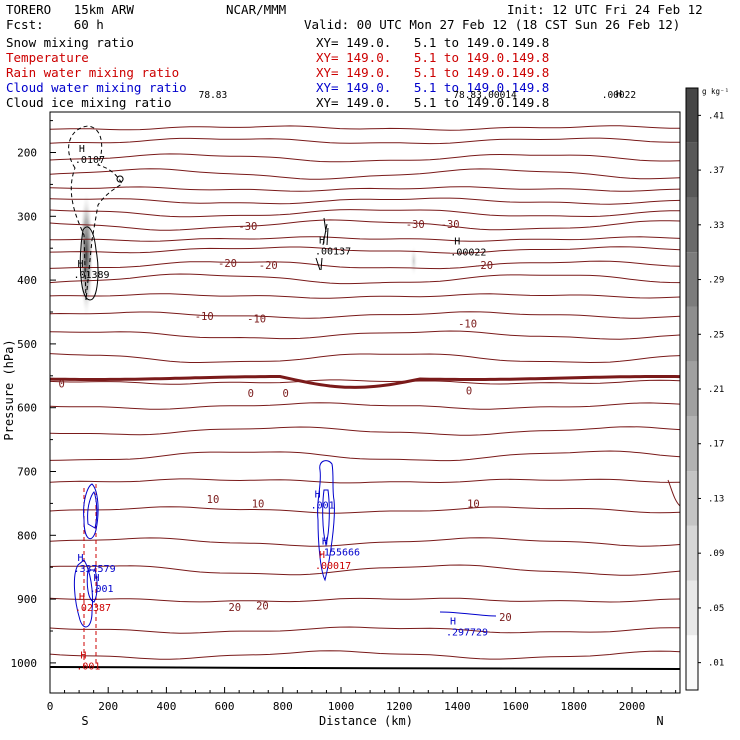  What do you see at coordinates (96, 87) in the screenshot?
I see `field-name-cloud-water: Cloud water mixing ratio` at bounding box center [96, 87].